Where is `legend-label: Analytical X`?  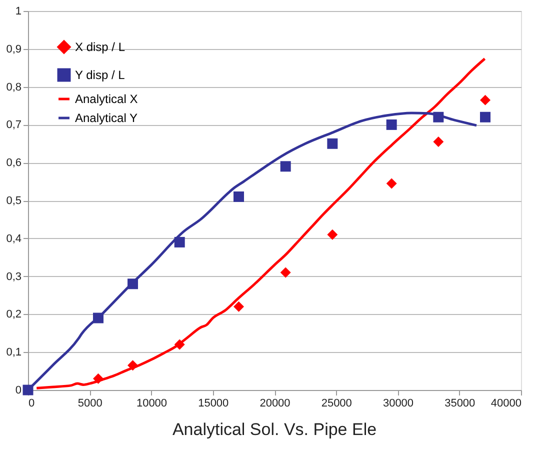 legend-label: Analytical X is located at coordinates (106, 99).